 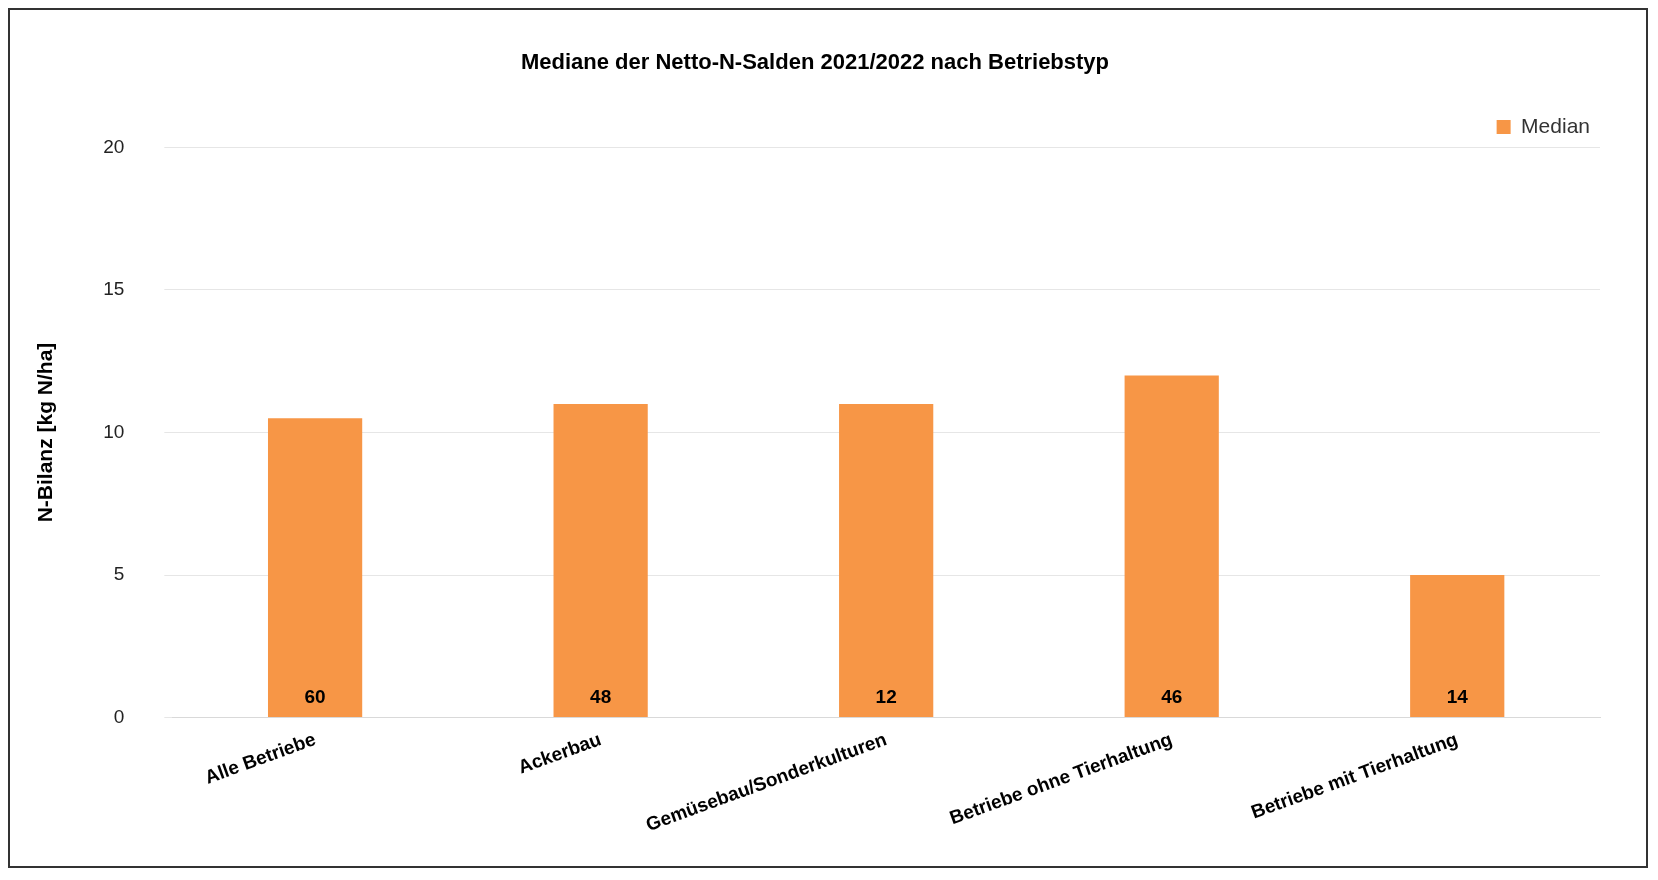 What do you see at coordinates (114, 431) in the screenshot?
I see `y-tick-label: 10` at bounding box center [114, 431].